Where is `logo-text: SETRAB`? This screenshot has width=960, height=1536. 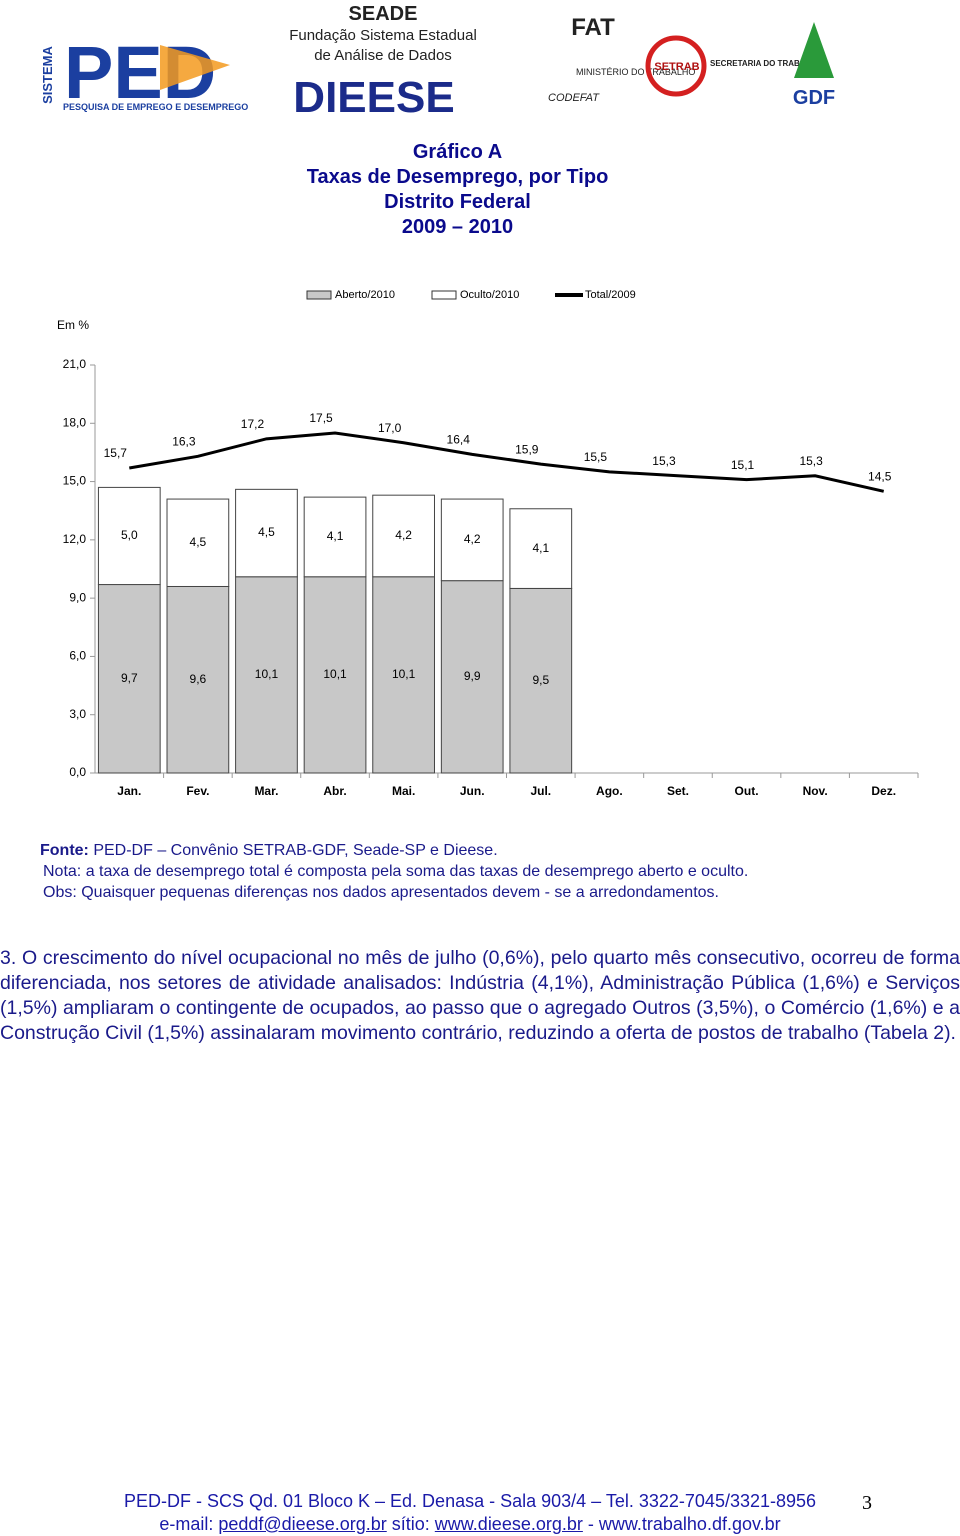 logo-text: SETRAB is located at coordinates (676, 67).